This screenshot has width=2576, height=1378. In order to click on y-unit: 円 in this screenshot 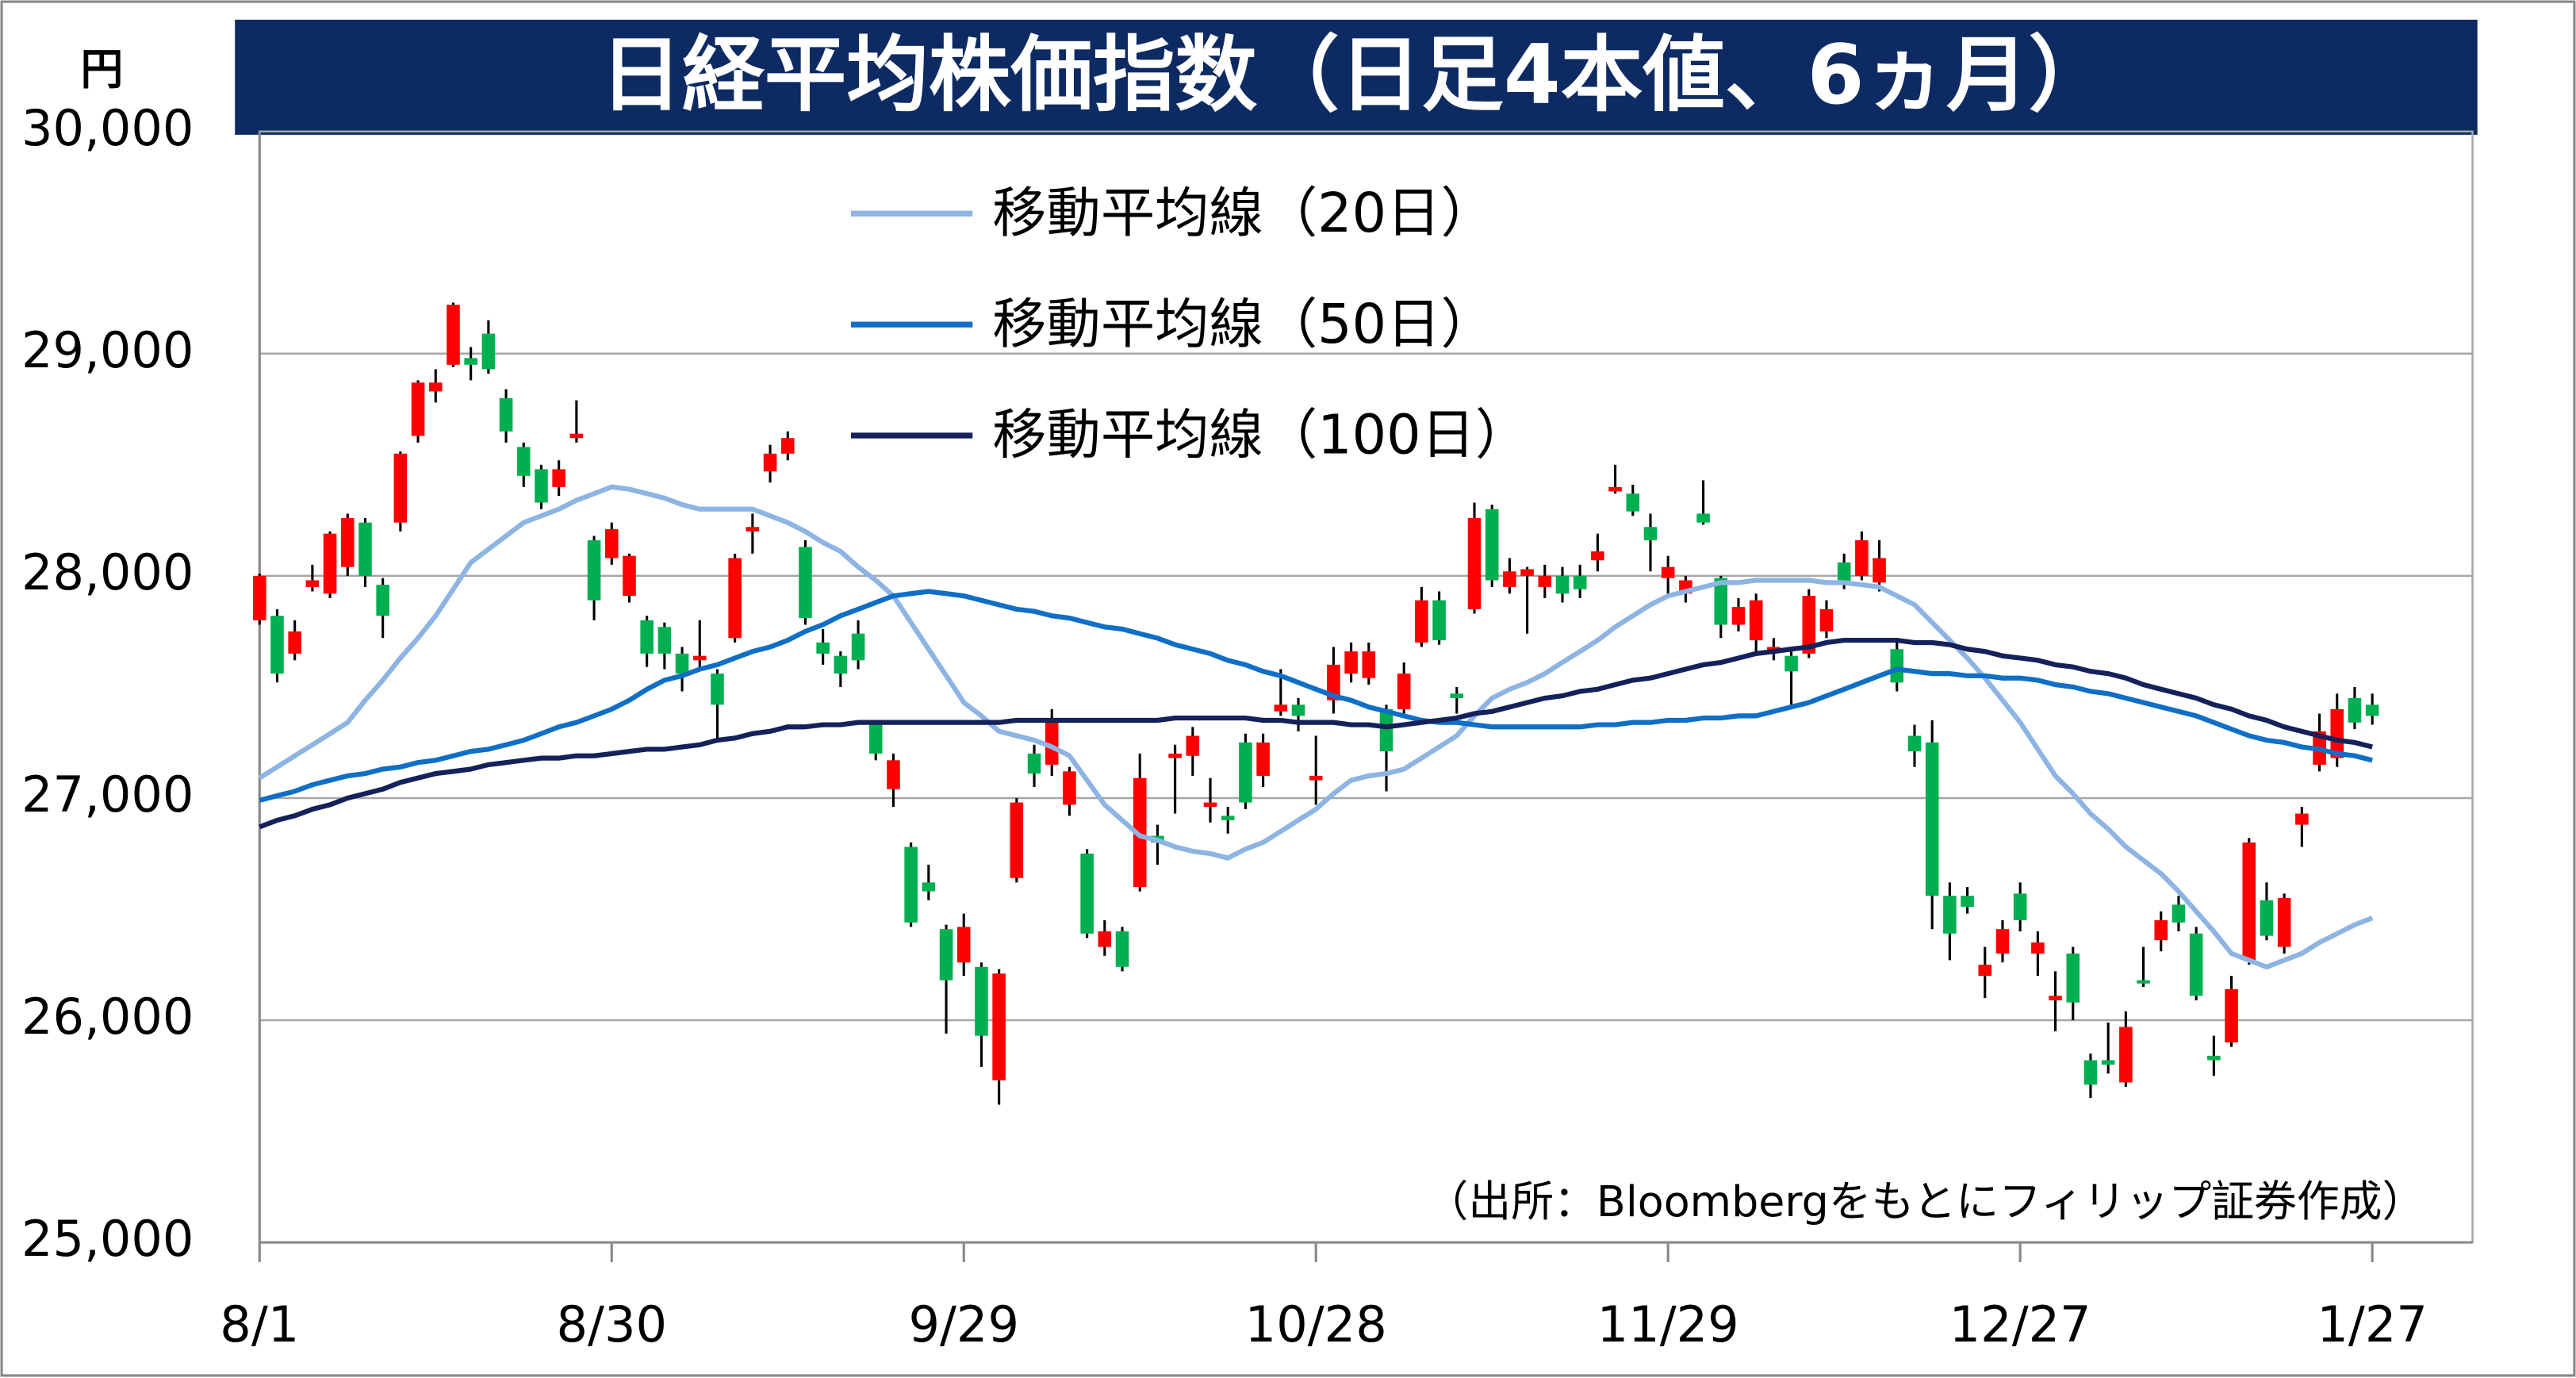, I will do `click(103, 69)`.